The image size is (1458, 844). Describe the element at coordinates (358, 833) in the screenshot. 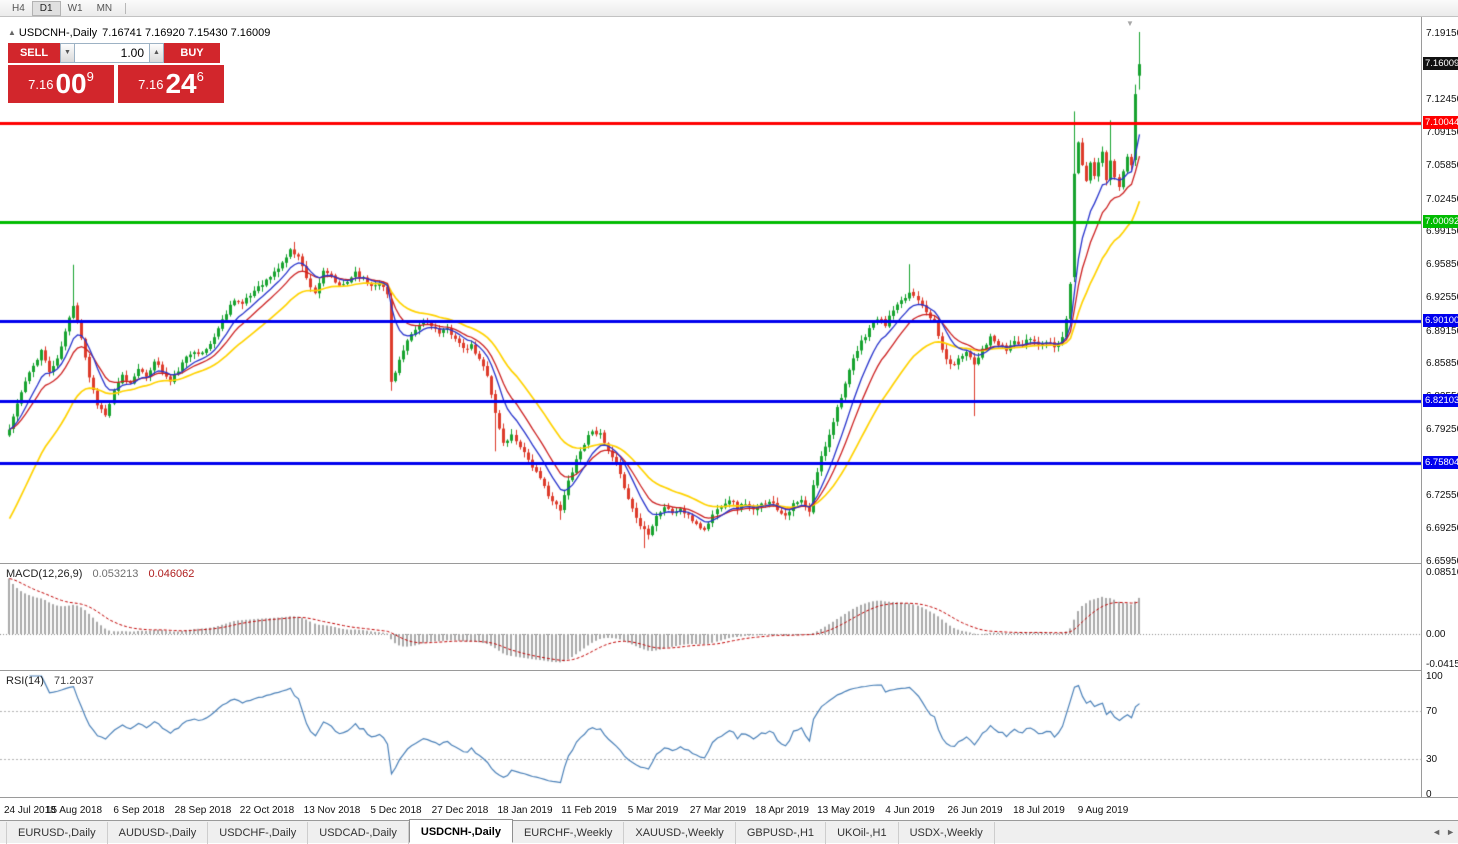

I see `chart-tab: USDCAD-,Daily` at that location.